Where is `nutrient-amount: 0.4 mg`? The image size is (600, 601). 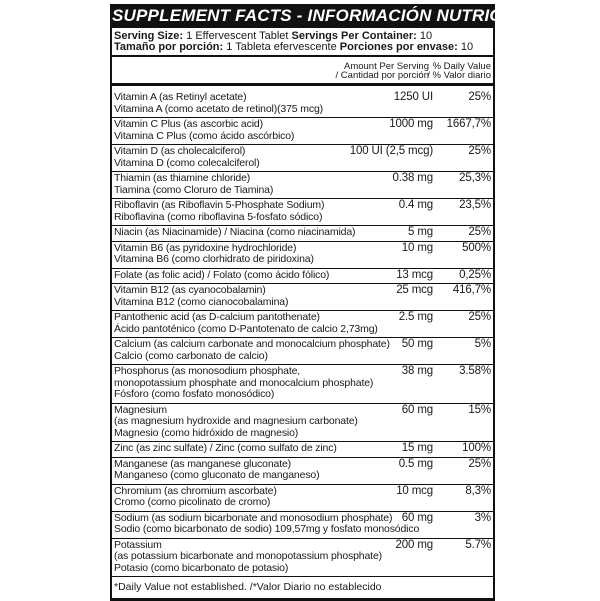
nutrient-amount: 0.4 mg is located at coordinates (415, 205).